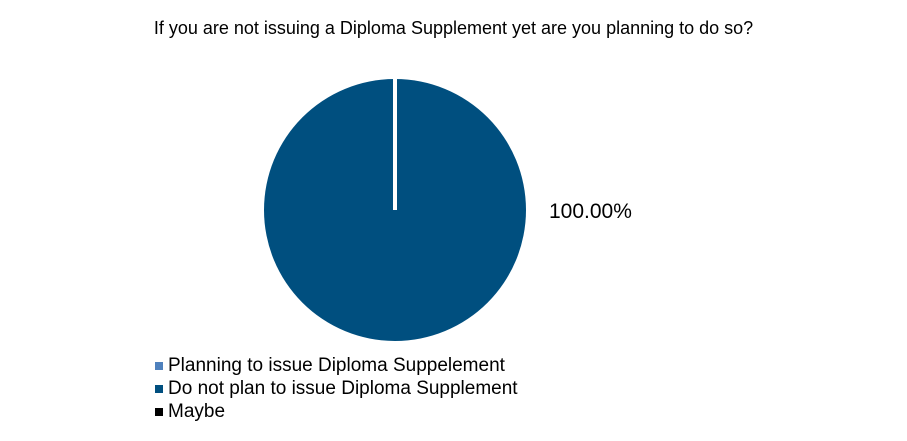 The height and width of the screenshot is (441, 907). Describe the element at coordinates (197, 411) in the screenshot. I see `legend-label: Maybe` at that location.